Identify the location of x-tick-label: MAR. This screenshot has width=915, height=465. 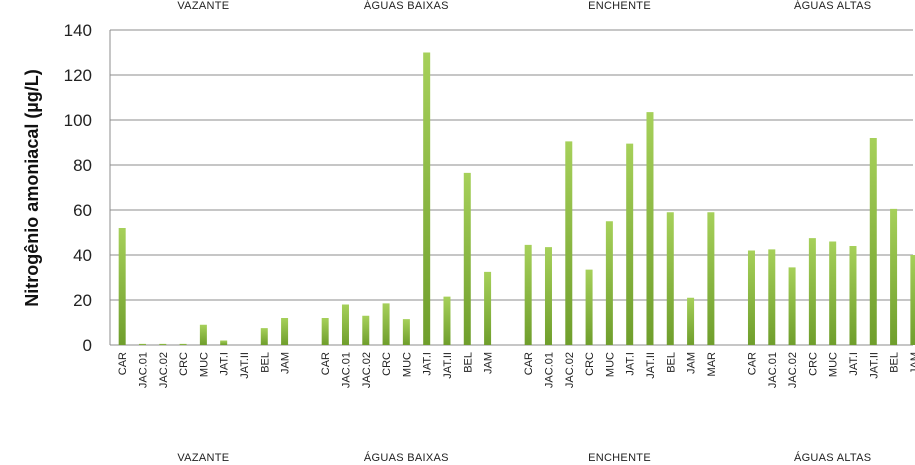
(712, 364).